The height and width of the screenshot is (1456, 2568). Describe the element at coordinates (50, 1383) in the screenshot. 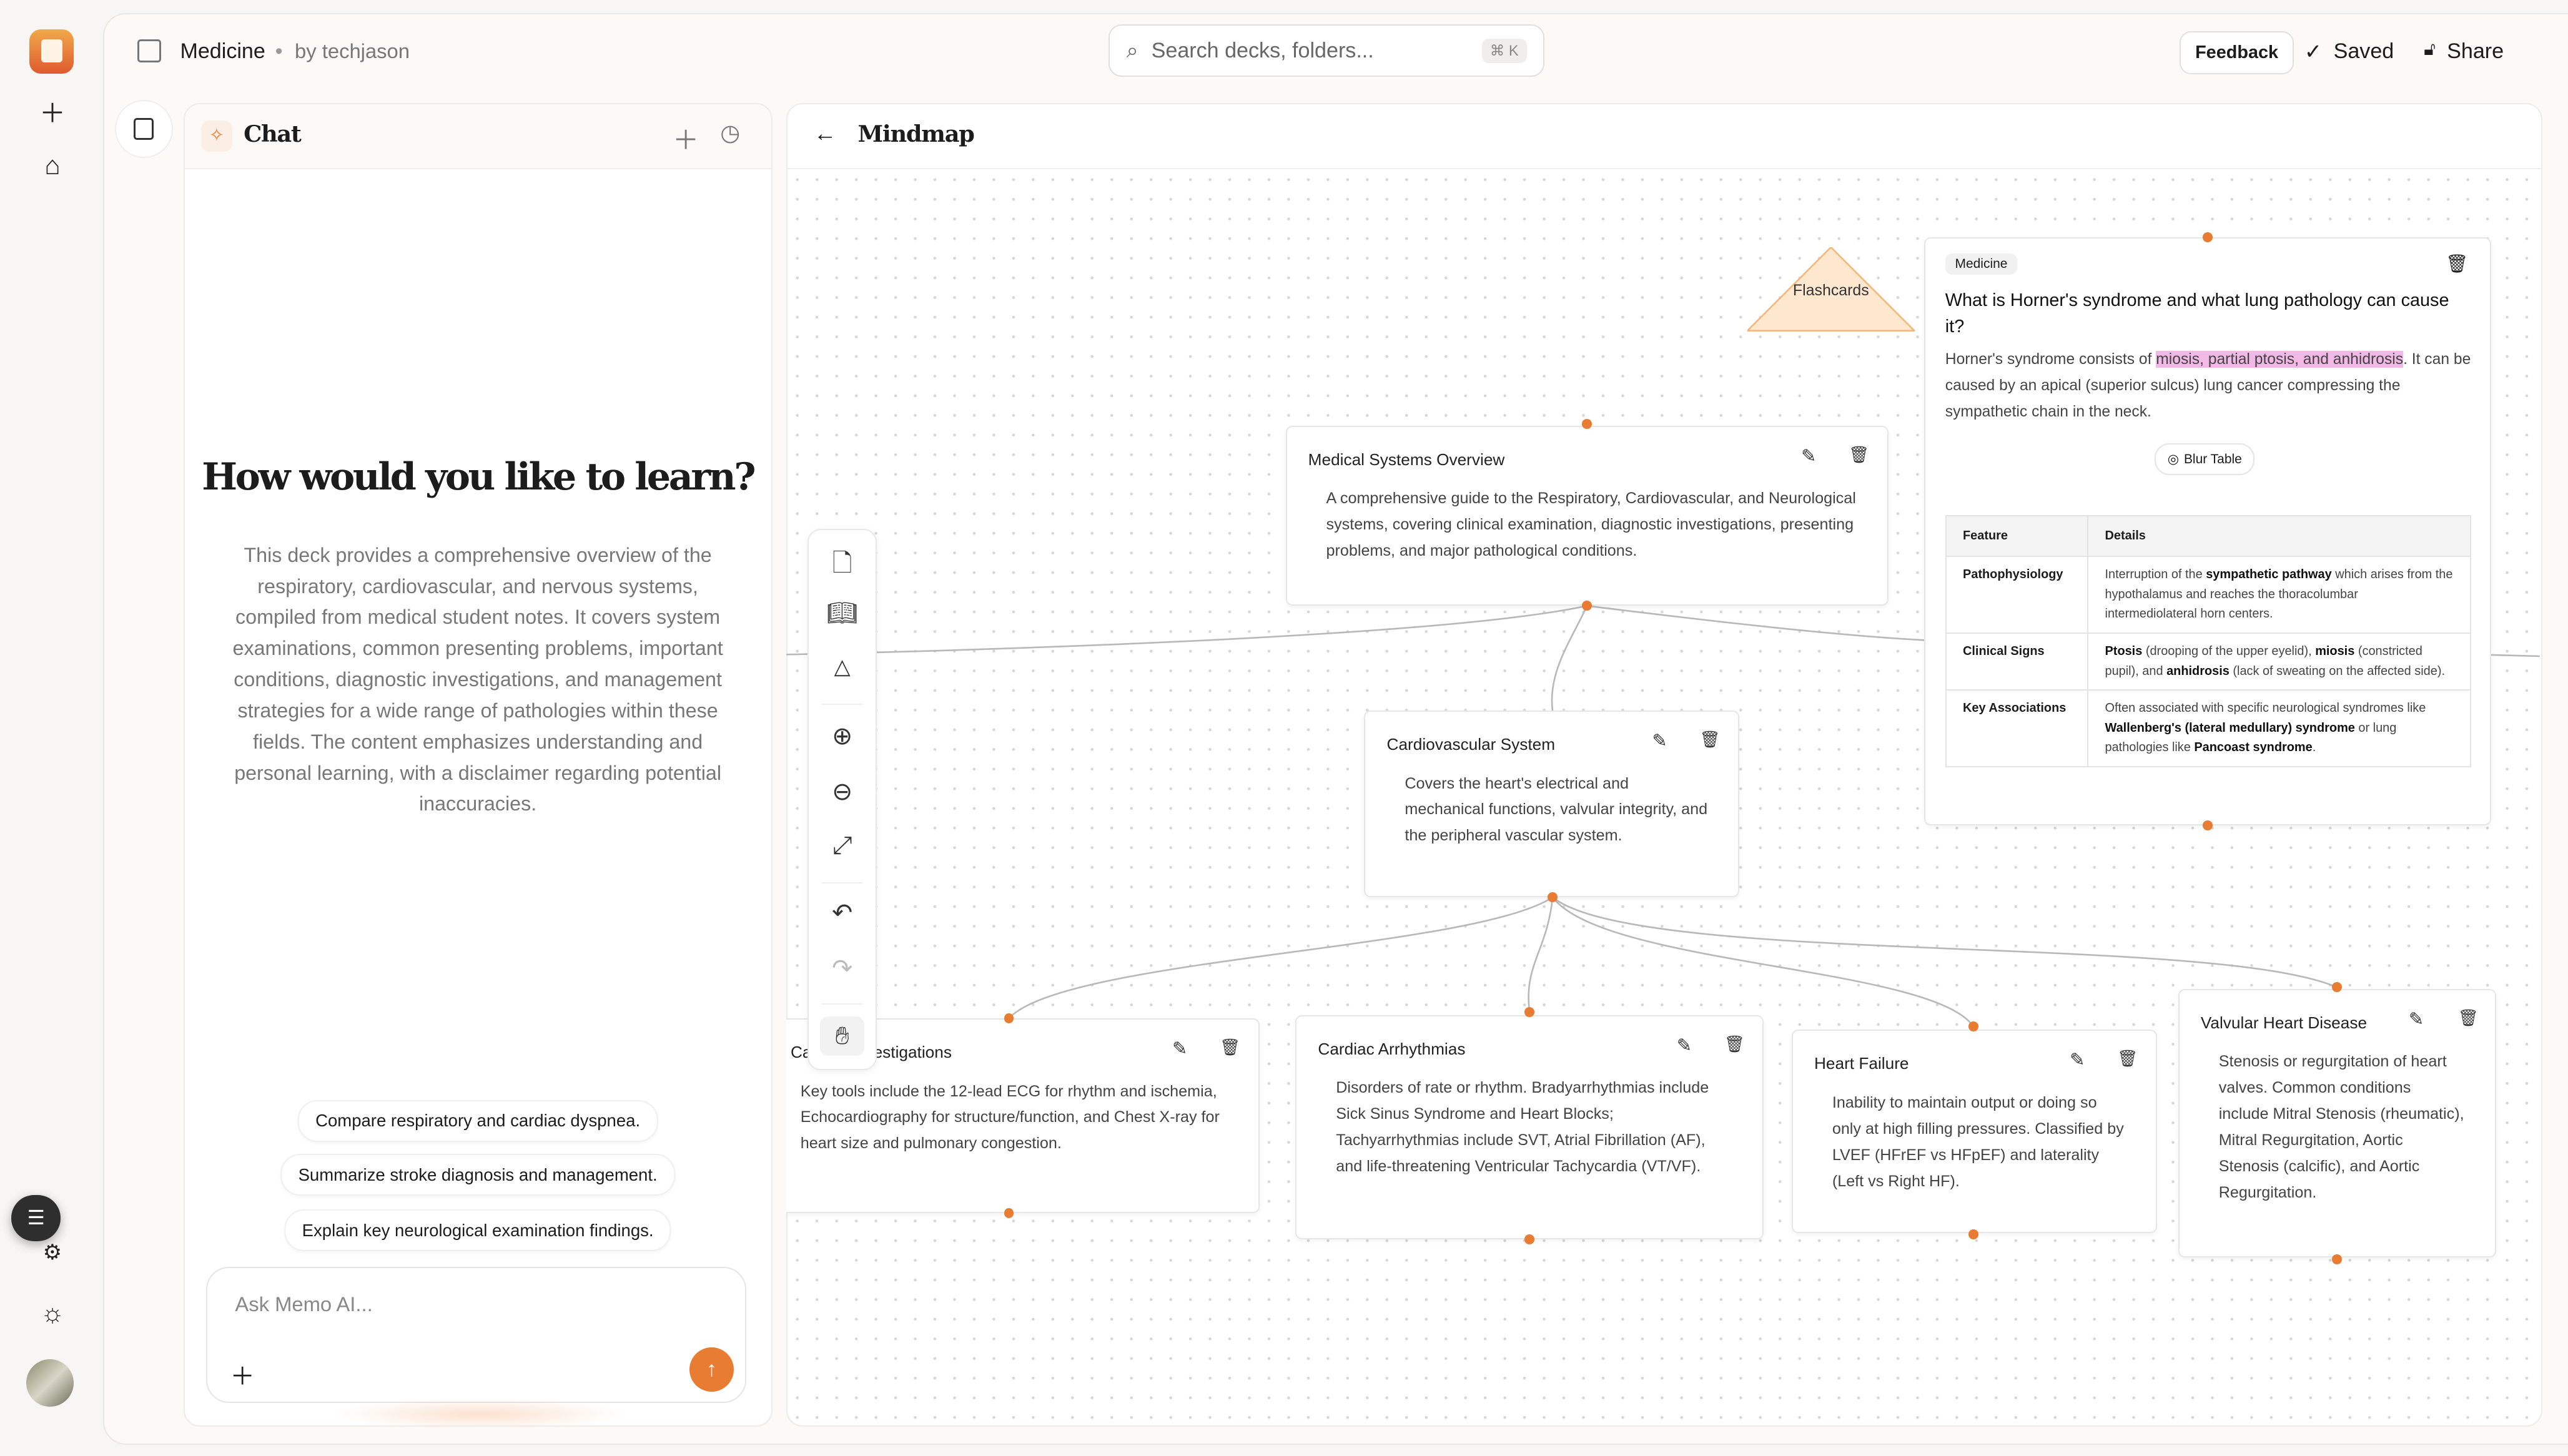

I see `avatar` at that location.